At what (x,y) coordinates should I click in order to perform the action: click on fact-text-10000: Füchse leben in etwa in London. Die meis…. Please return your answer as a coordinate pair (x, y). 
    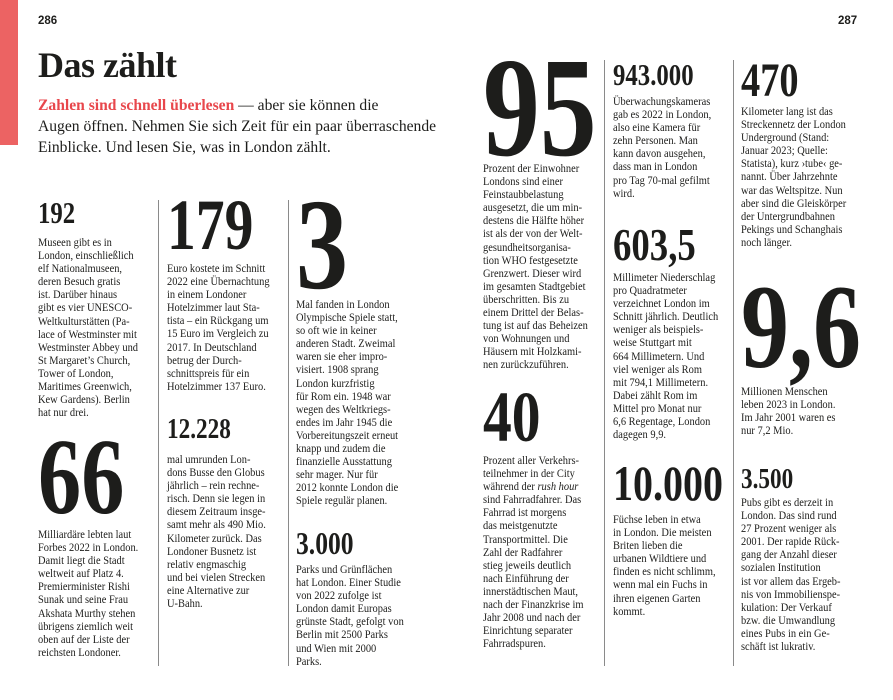
    Looking at the image, I should click on (664, 565).